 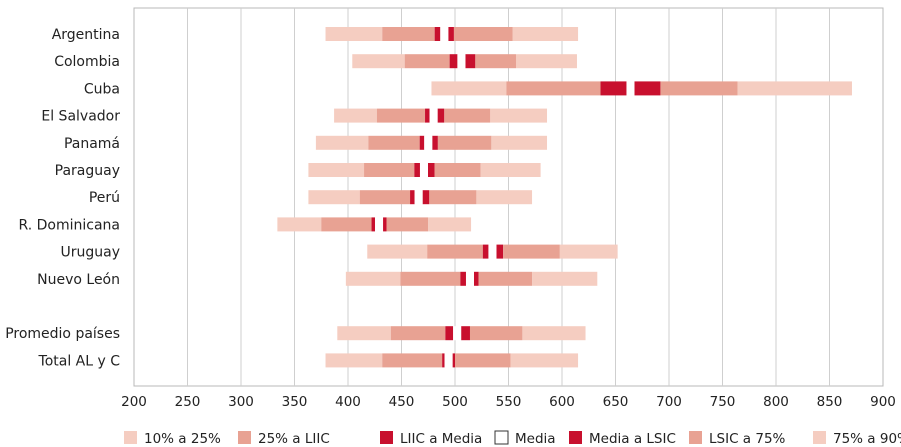 What do you see at coordinates (87, 171) in the screenshot?
I see `category-label: Paraguay` at bounding box center [87, 171].